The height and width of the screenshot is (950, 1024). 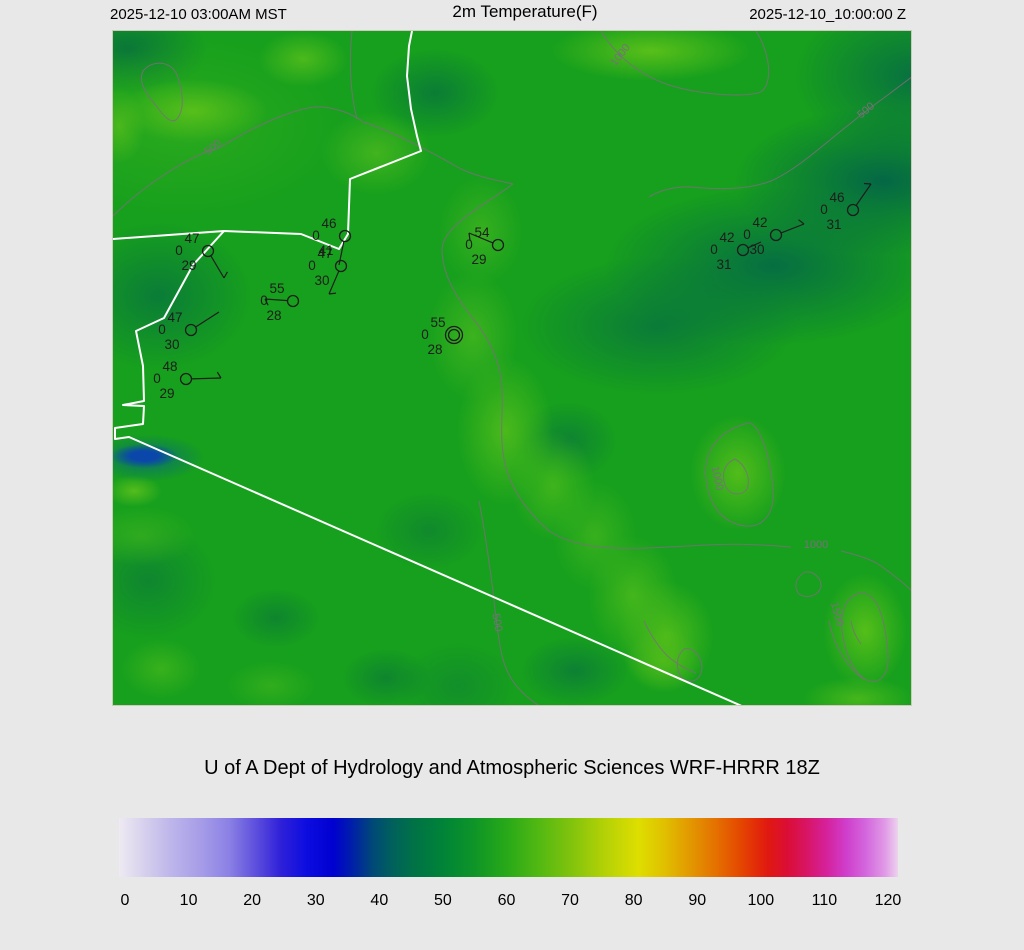 I want to click on colorbar-tick-label: 60, so click(x=506, y=900).